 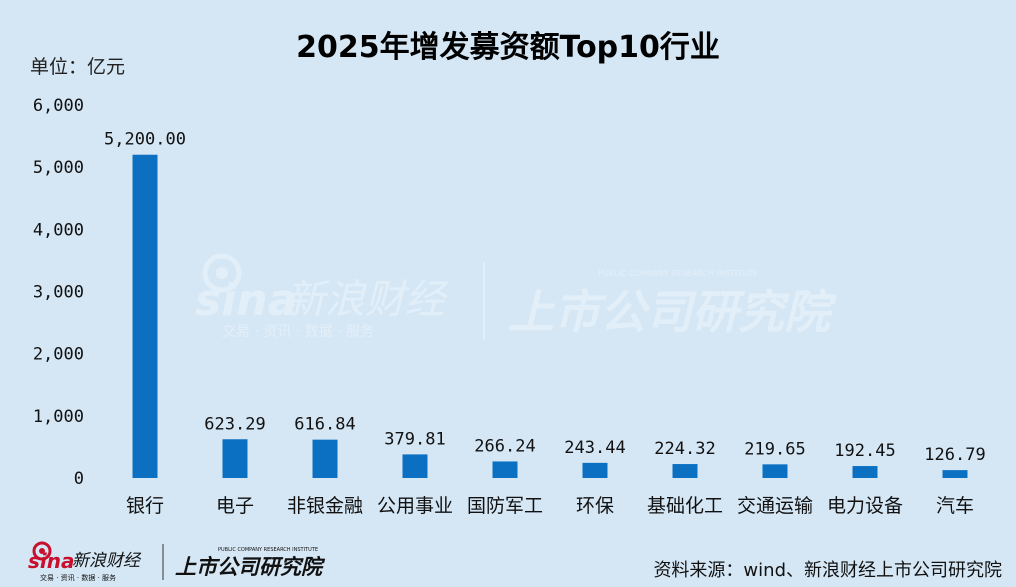 I want to click on y-tick-label: 4,000, so click(x=58, y=230).